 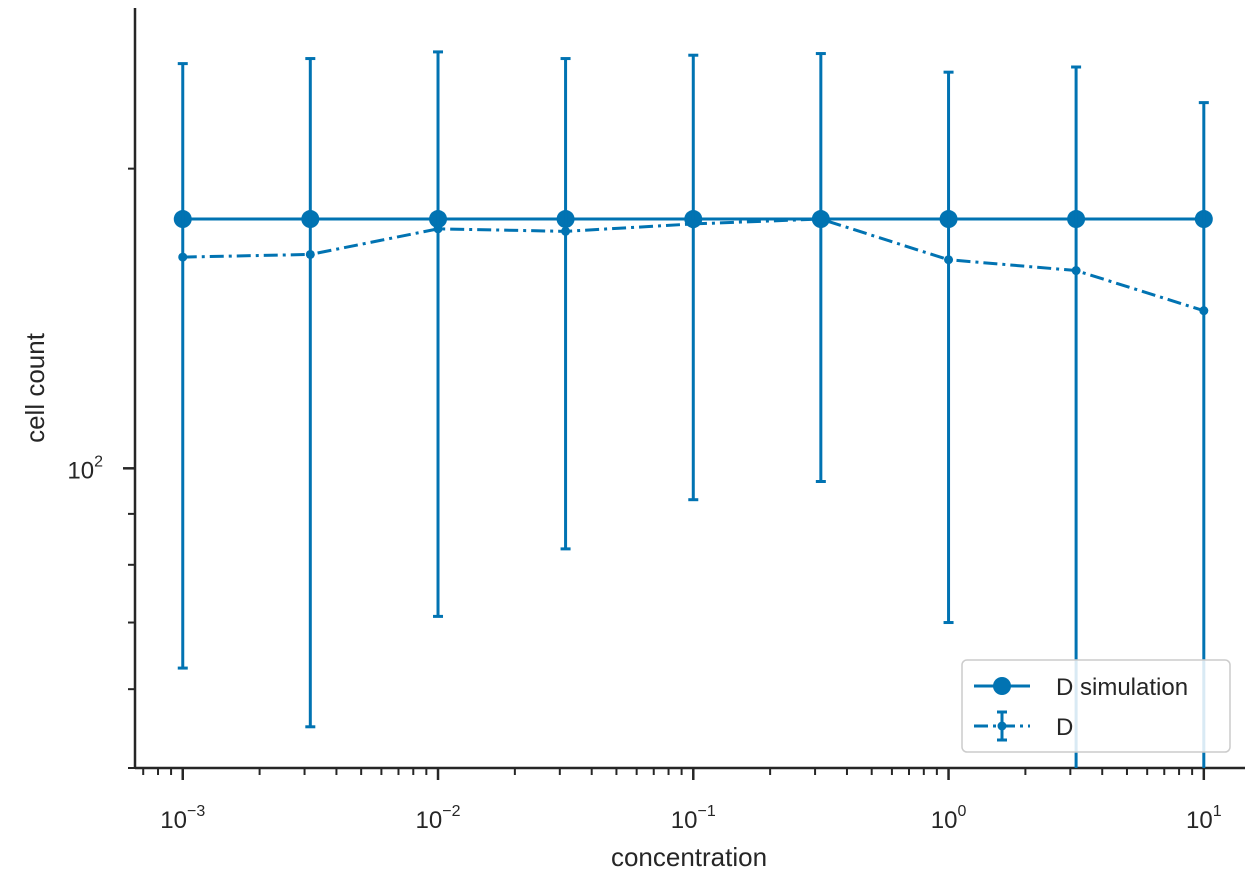 What do you see at coordinates (707, 811) in the screenshot?
I see `x-tick-exponent: −1` at bounding box center [707, 811].